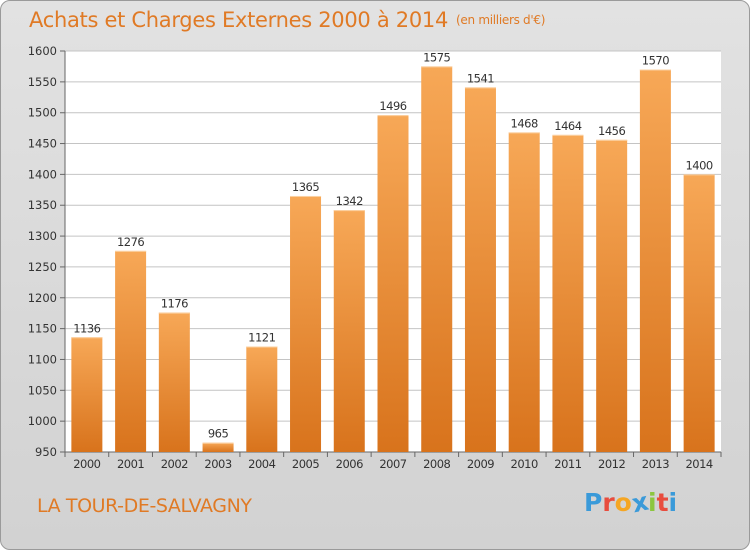 The width and height of the screenshot is (750, 550). I want to click on x-tick-label-2009: 2009, so click(480, 464).